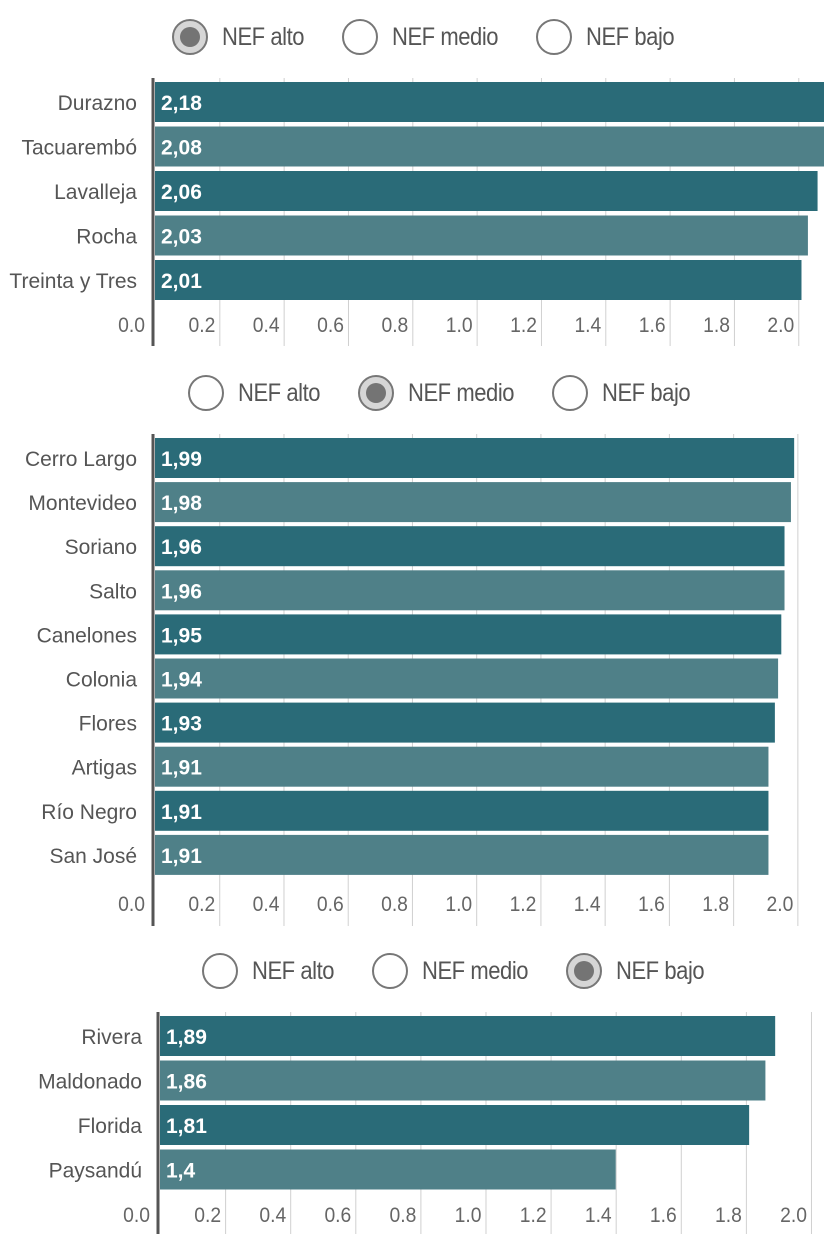 The image size is (824, 1234). Describe the element at coordinates (108, 724) in the screenshot. I see `category-label: Flores` at that location.